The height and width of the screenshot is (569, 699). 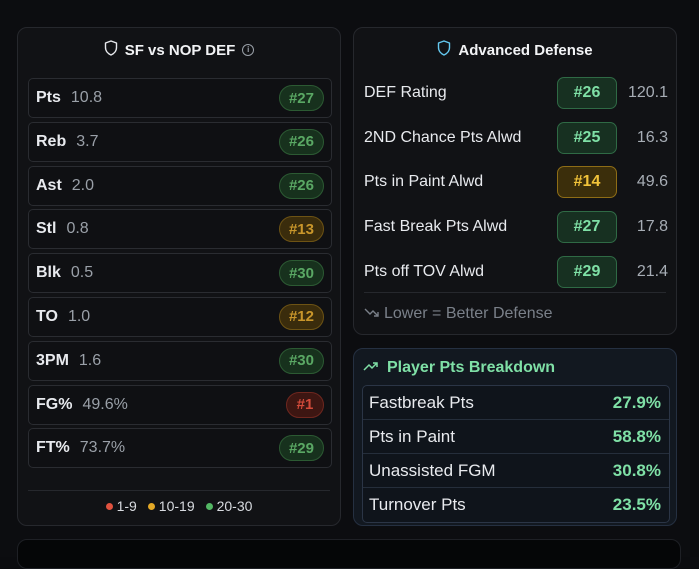 I want to click on legend-label: 20-30, so click(x=234, y=506).